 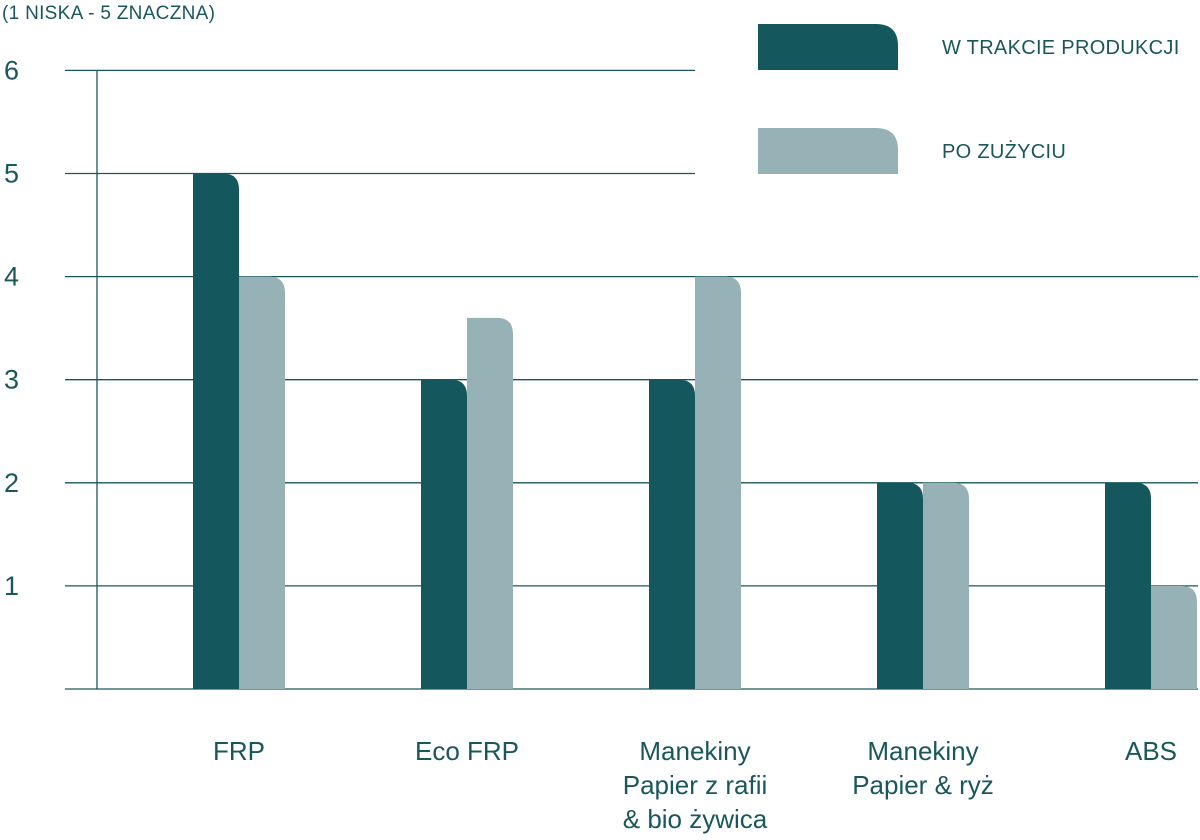 I want to click on x-tick-label: Manekiny Papier z rafii & bio żywica, so click(x=695, y=785).